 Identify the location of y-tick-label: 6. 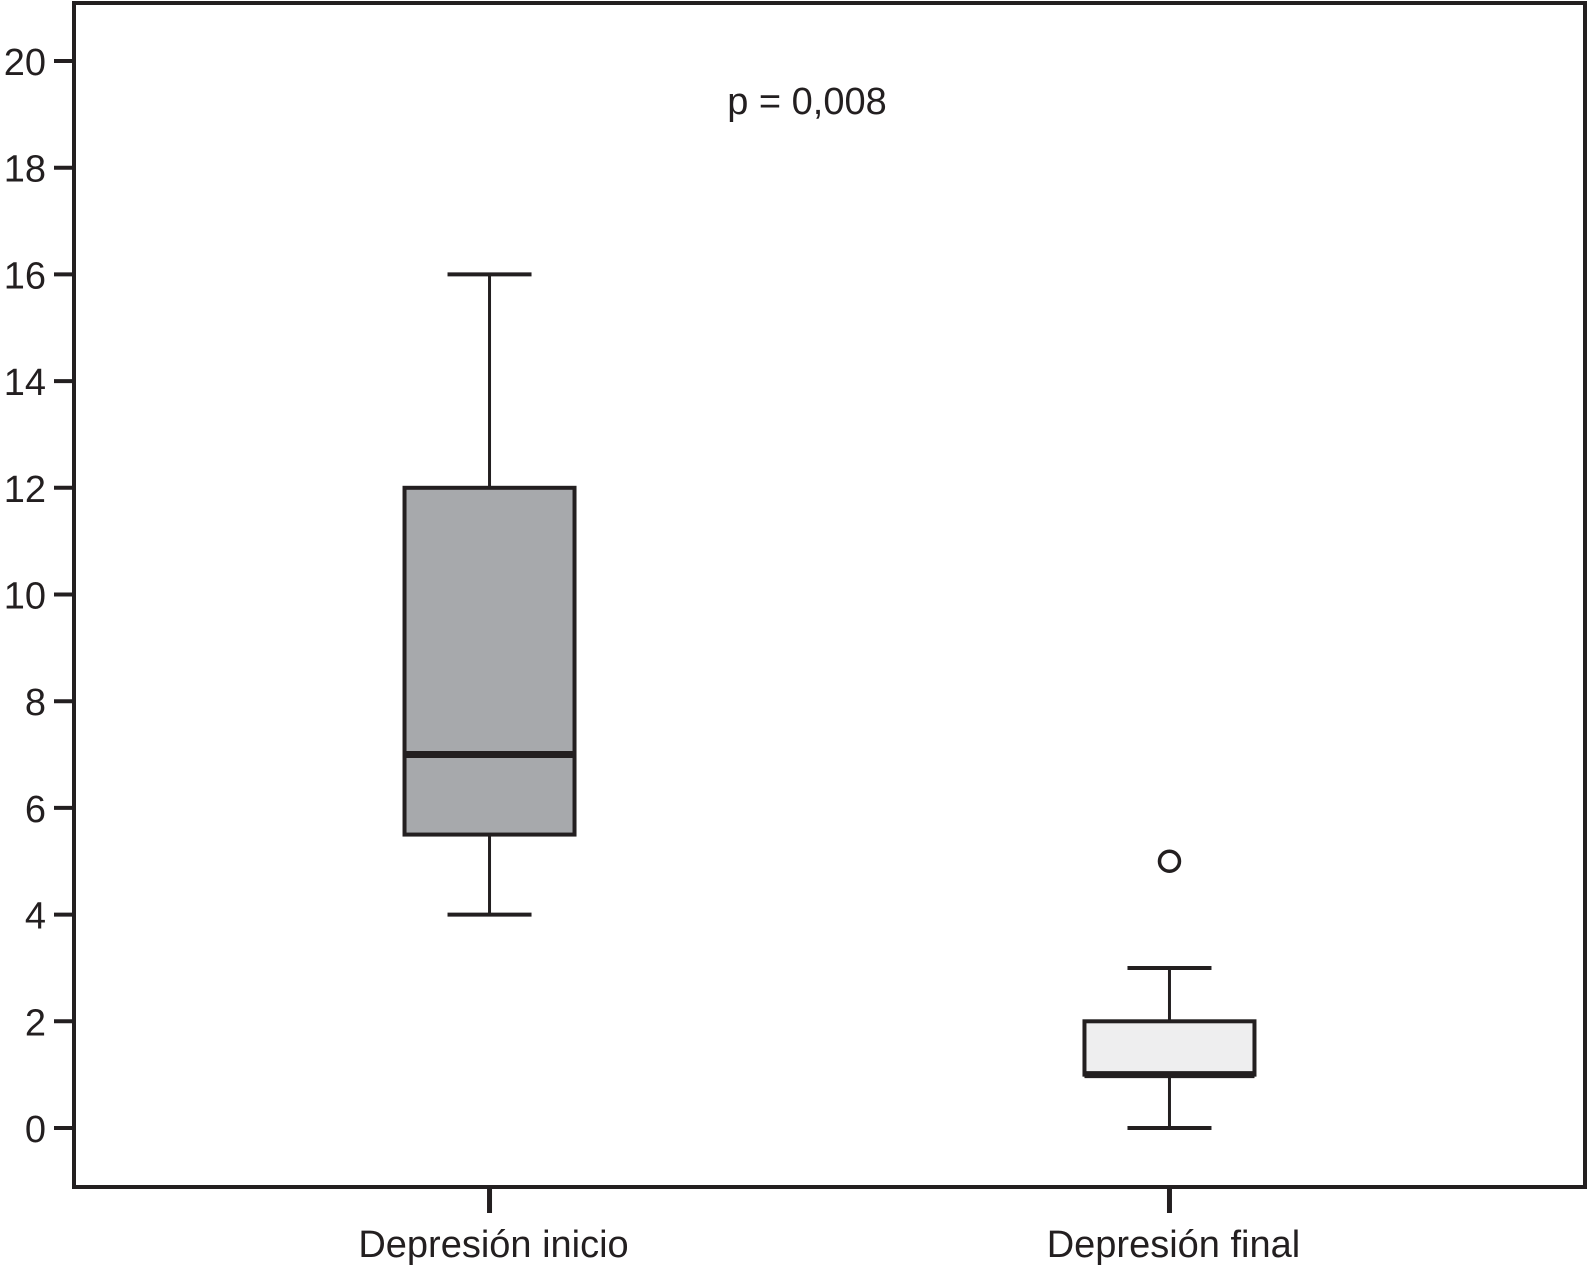
(35, 810).